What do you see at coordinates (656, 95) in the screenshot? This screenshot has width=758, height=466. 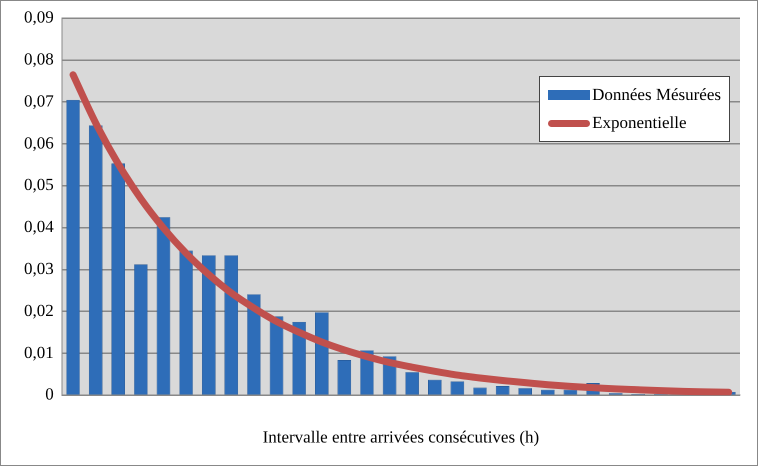 I see `legend-label: Données Mésurées` at bounding box center [656, 95].